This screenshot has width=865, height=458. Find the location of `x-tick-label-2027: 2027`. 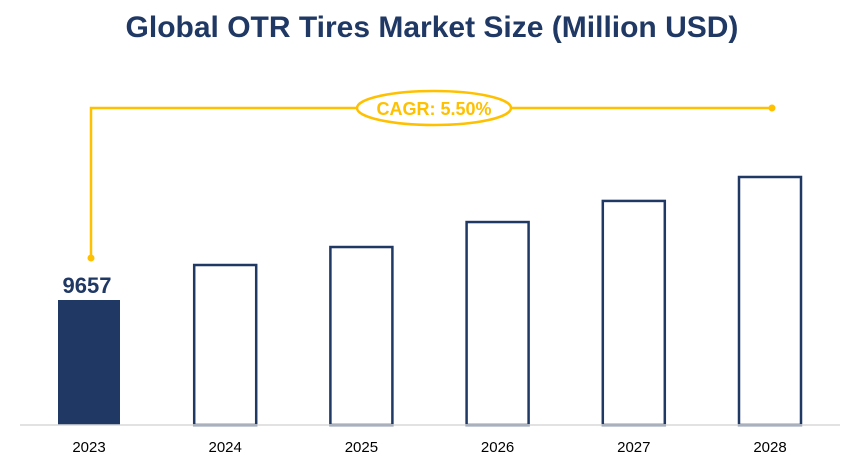

x-tick-label-2027: 2027 is located at coordinates (633, 447).